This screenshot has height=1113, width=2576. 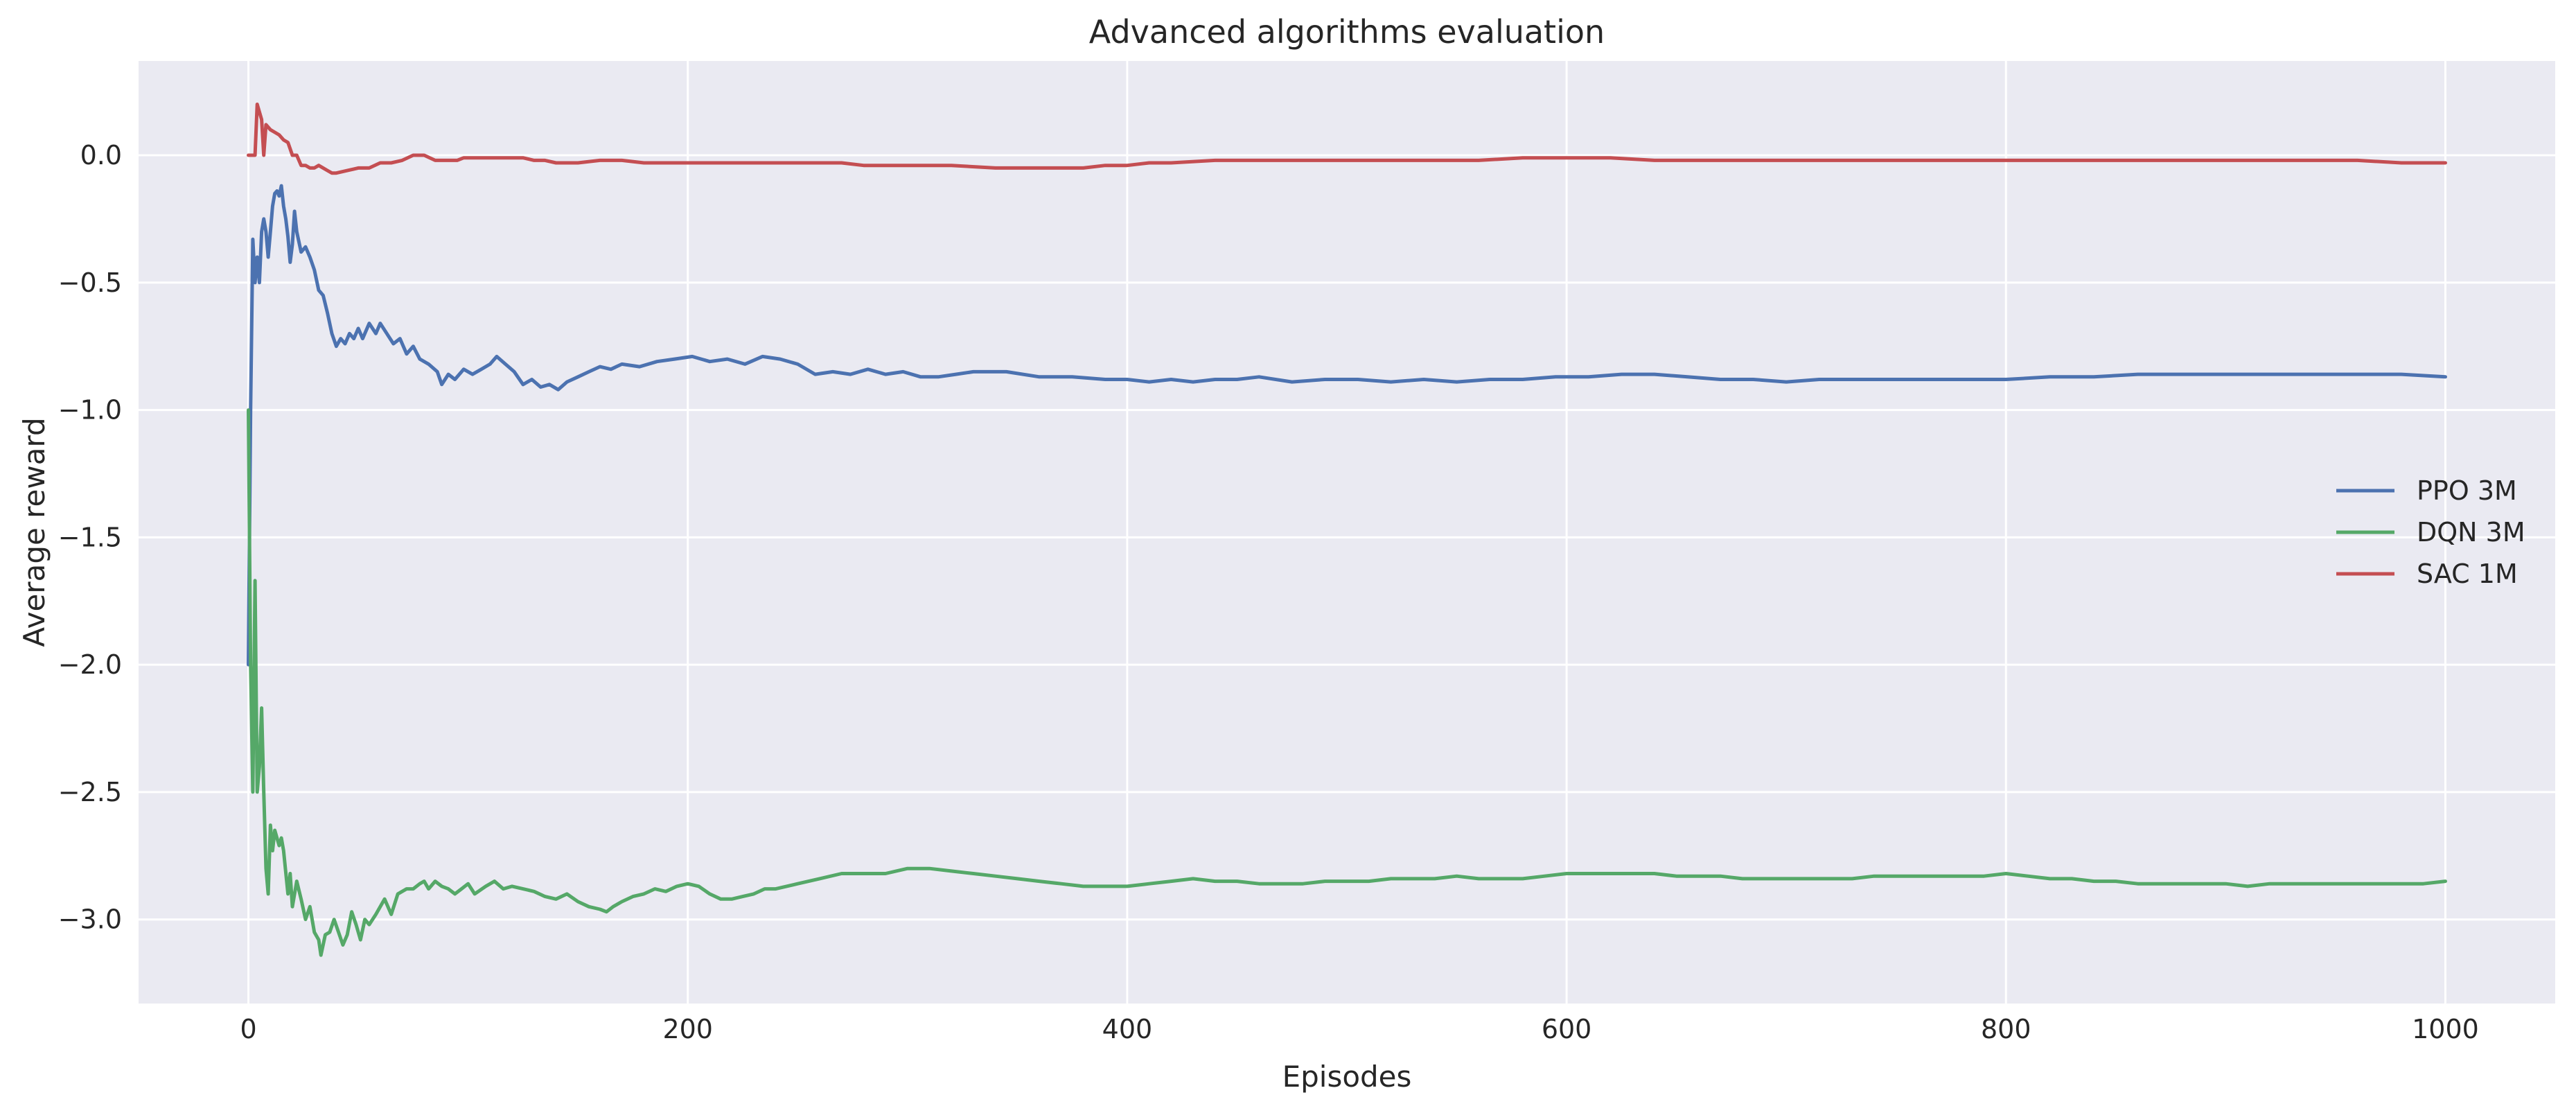 I want to click on x-tick-label: 800, so click(x=2006, y=1029).